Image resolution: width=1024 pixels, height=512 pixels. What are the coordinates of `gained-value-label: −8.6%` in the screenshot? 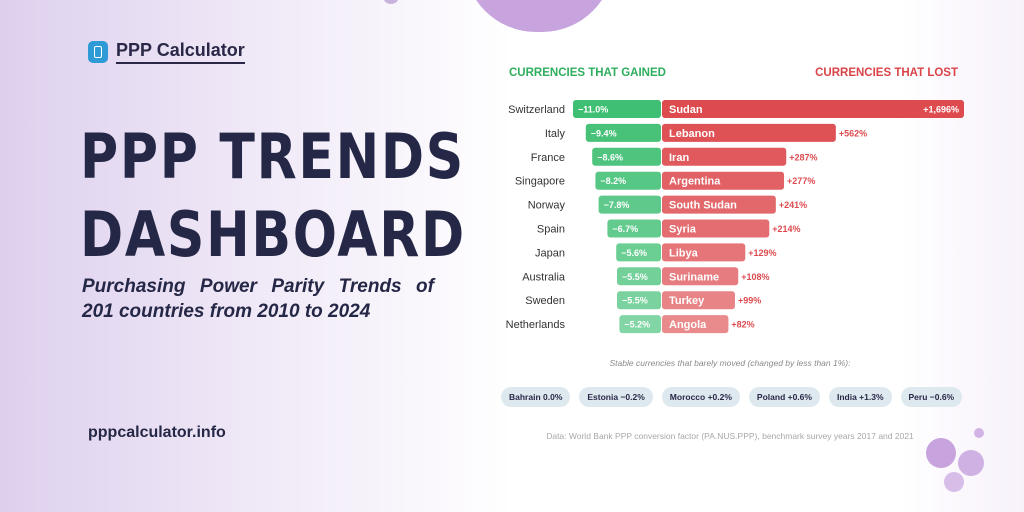 It's located at (610, 157).